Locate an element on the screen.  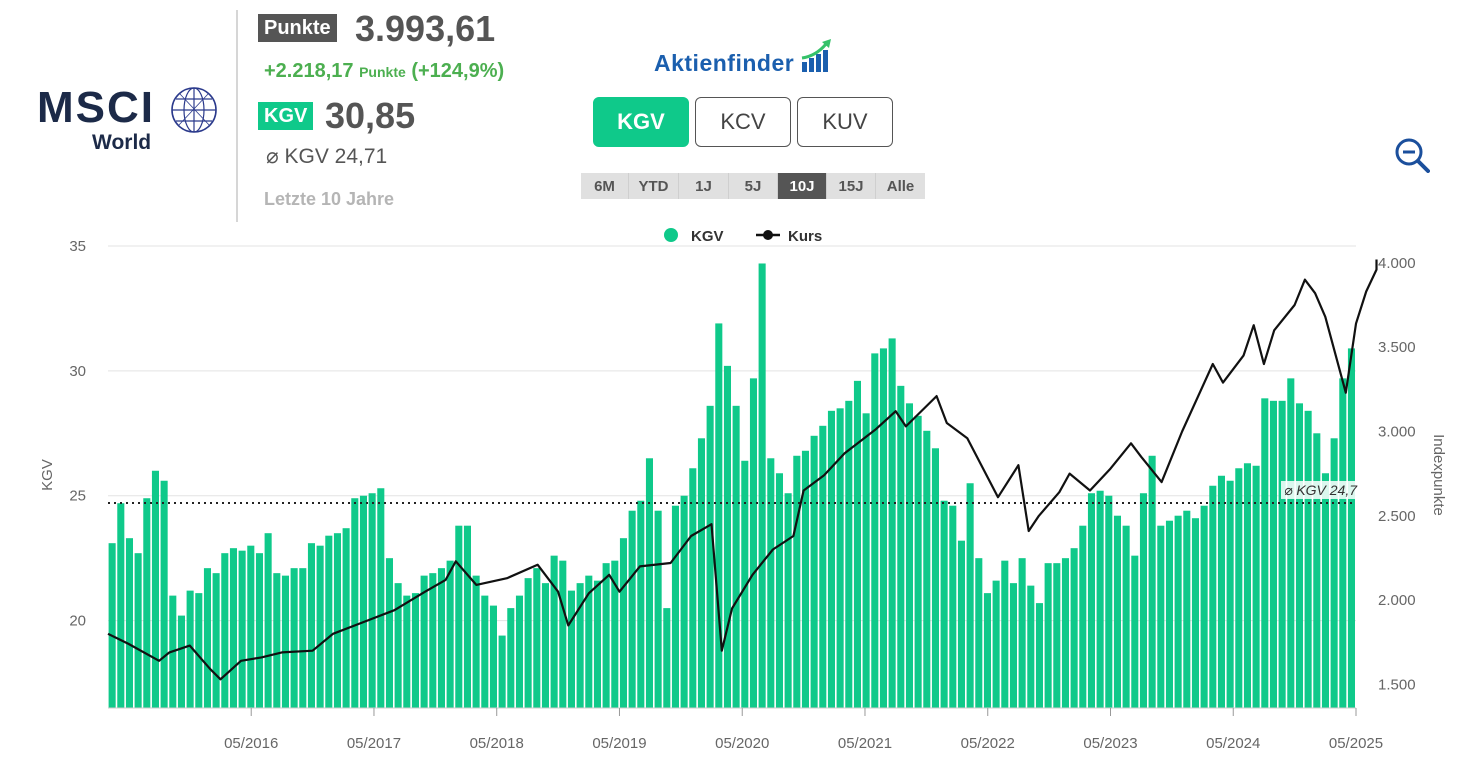
period-10j: 10J is located at coordinates (802, 186).